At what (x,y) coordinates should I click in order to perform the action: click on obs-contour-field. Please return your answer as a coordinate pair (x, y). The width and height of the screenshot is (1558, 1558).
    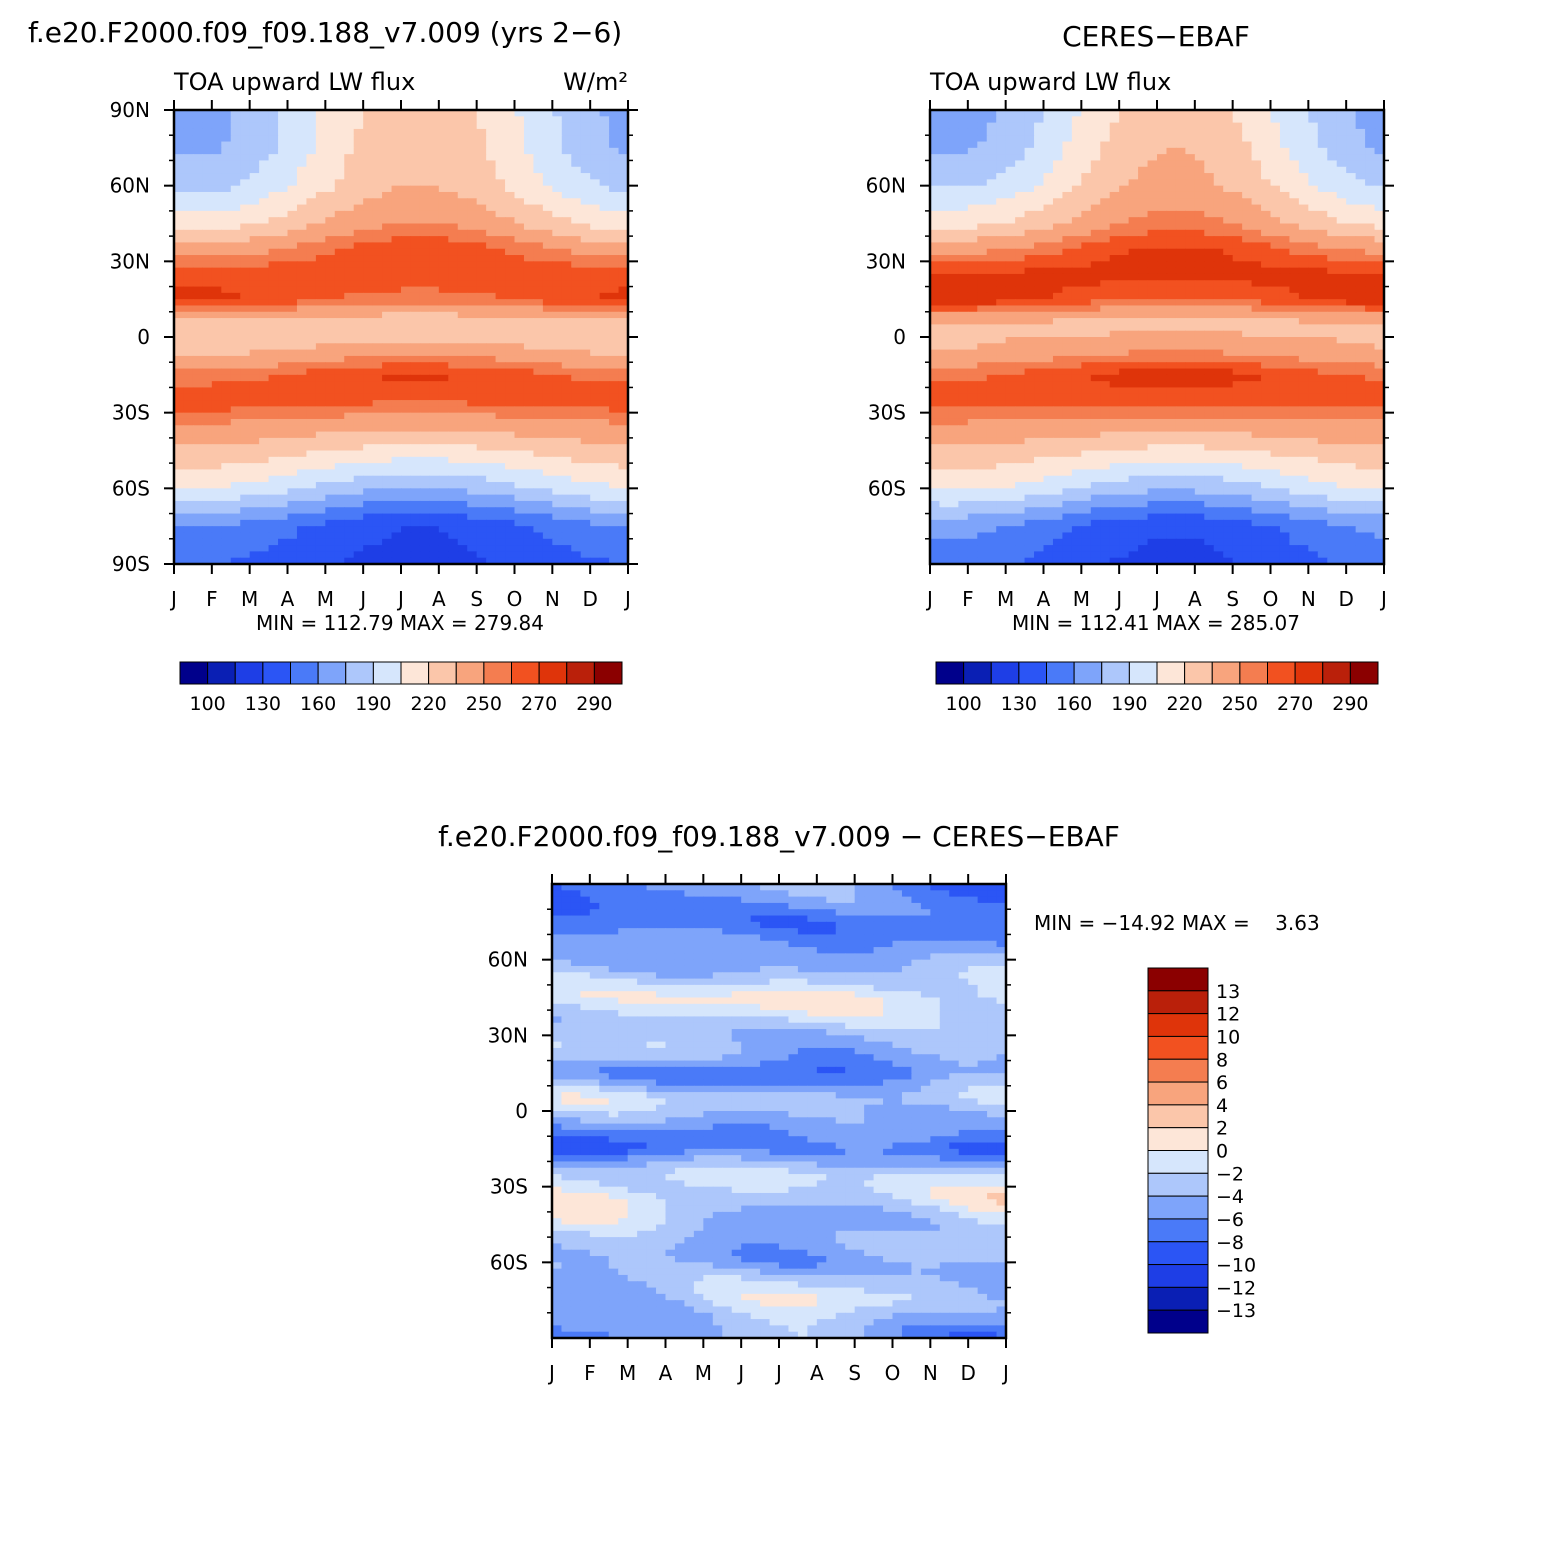
    Looking at the image, I should click on (1157, 337).